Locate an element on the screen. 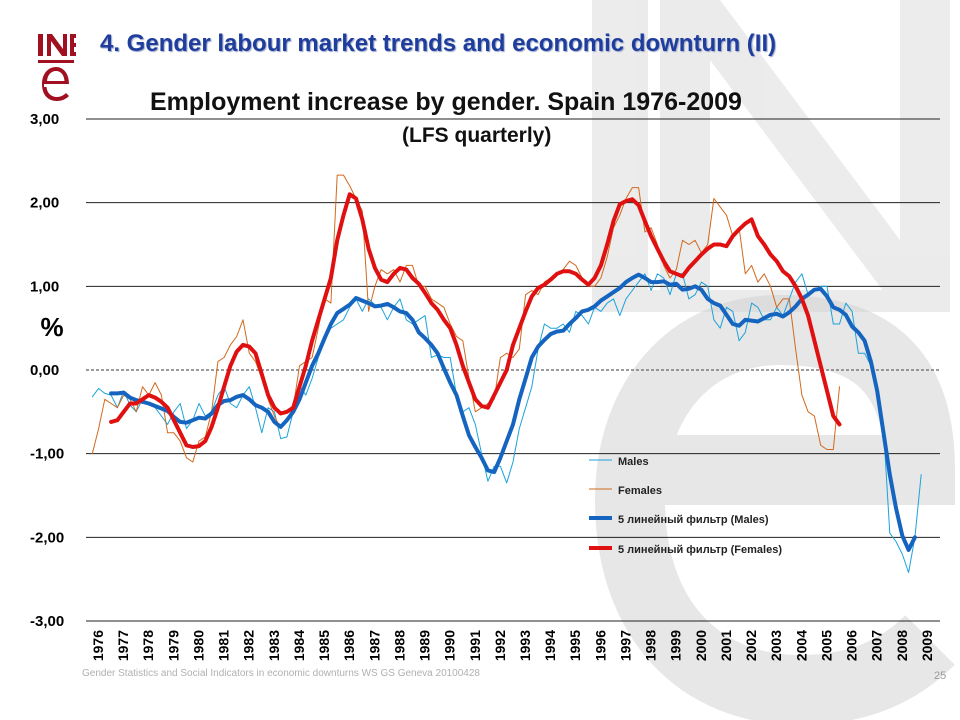  x-tick-label: 2002 is located at coordinates (751, 645).